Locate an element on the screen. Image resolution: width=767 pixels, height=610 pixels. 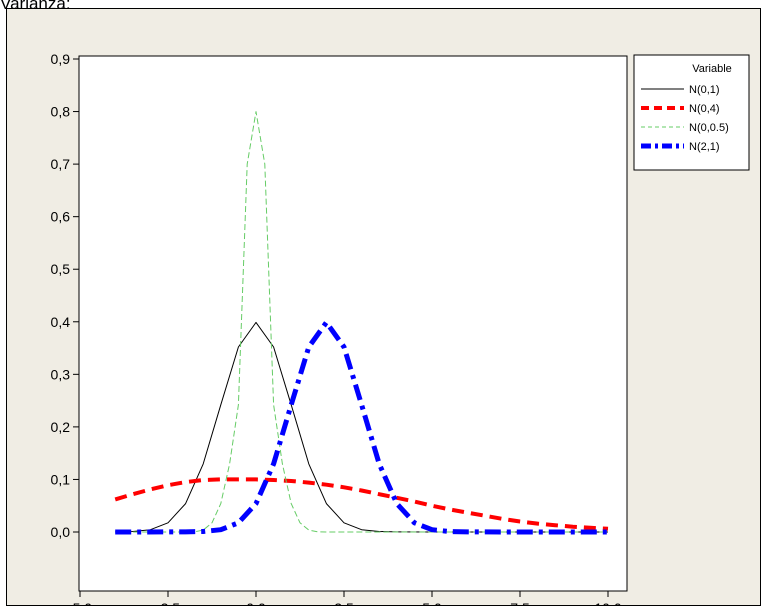
legend-box is located at coordinates (691, 112).